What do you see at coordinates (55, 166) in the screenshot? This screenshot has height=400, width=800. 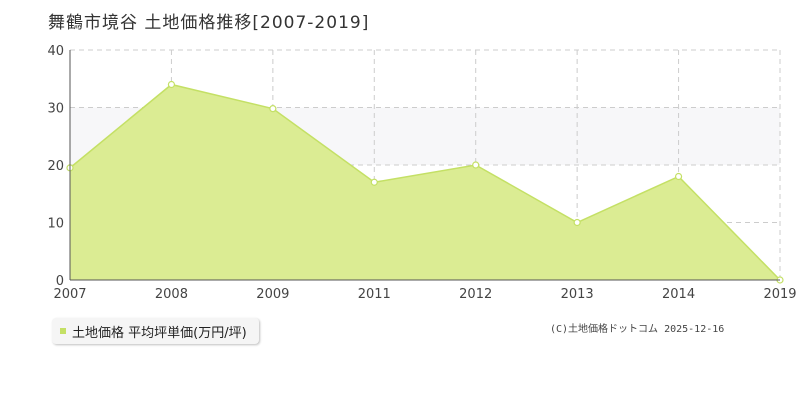 I see `y-tick-label: 20` at bounding box center [55, 166].